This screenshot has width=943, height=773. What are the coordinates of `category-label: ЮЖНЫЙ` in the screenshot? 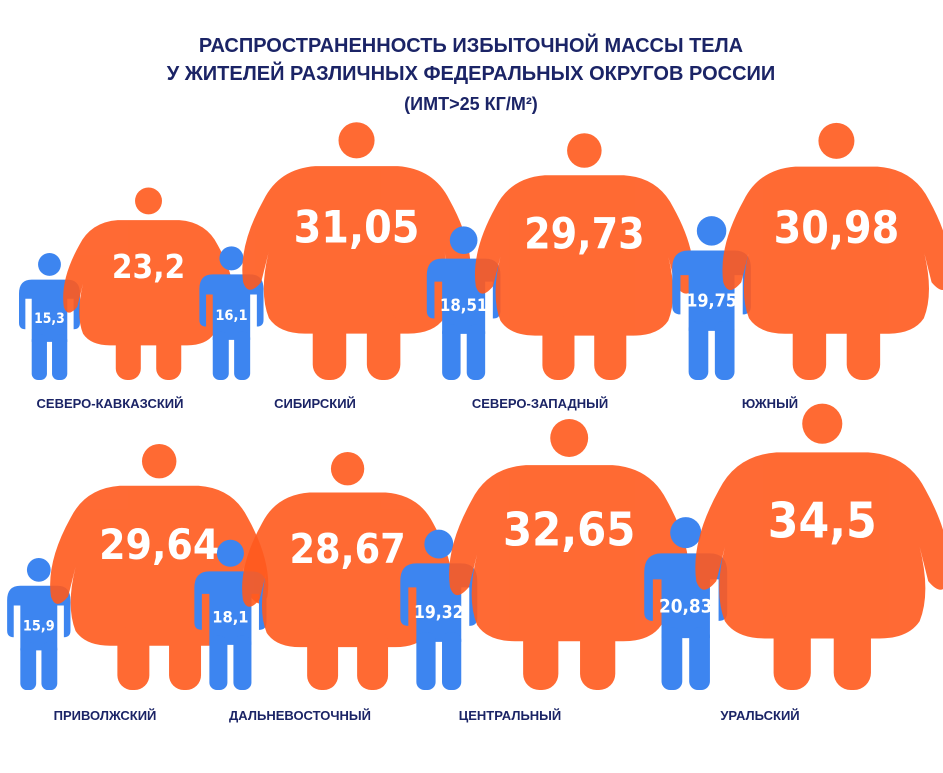 It's located at (770, 403).